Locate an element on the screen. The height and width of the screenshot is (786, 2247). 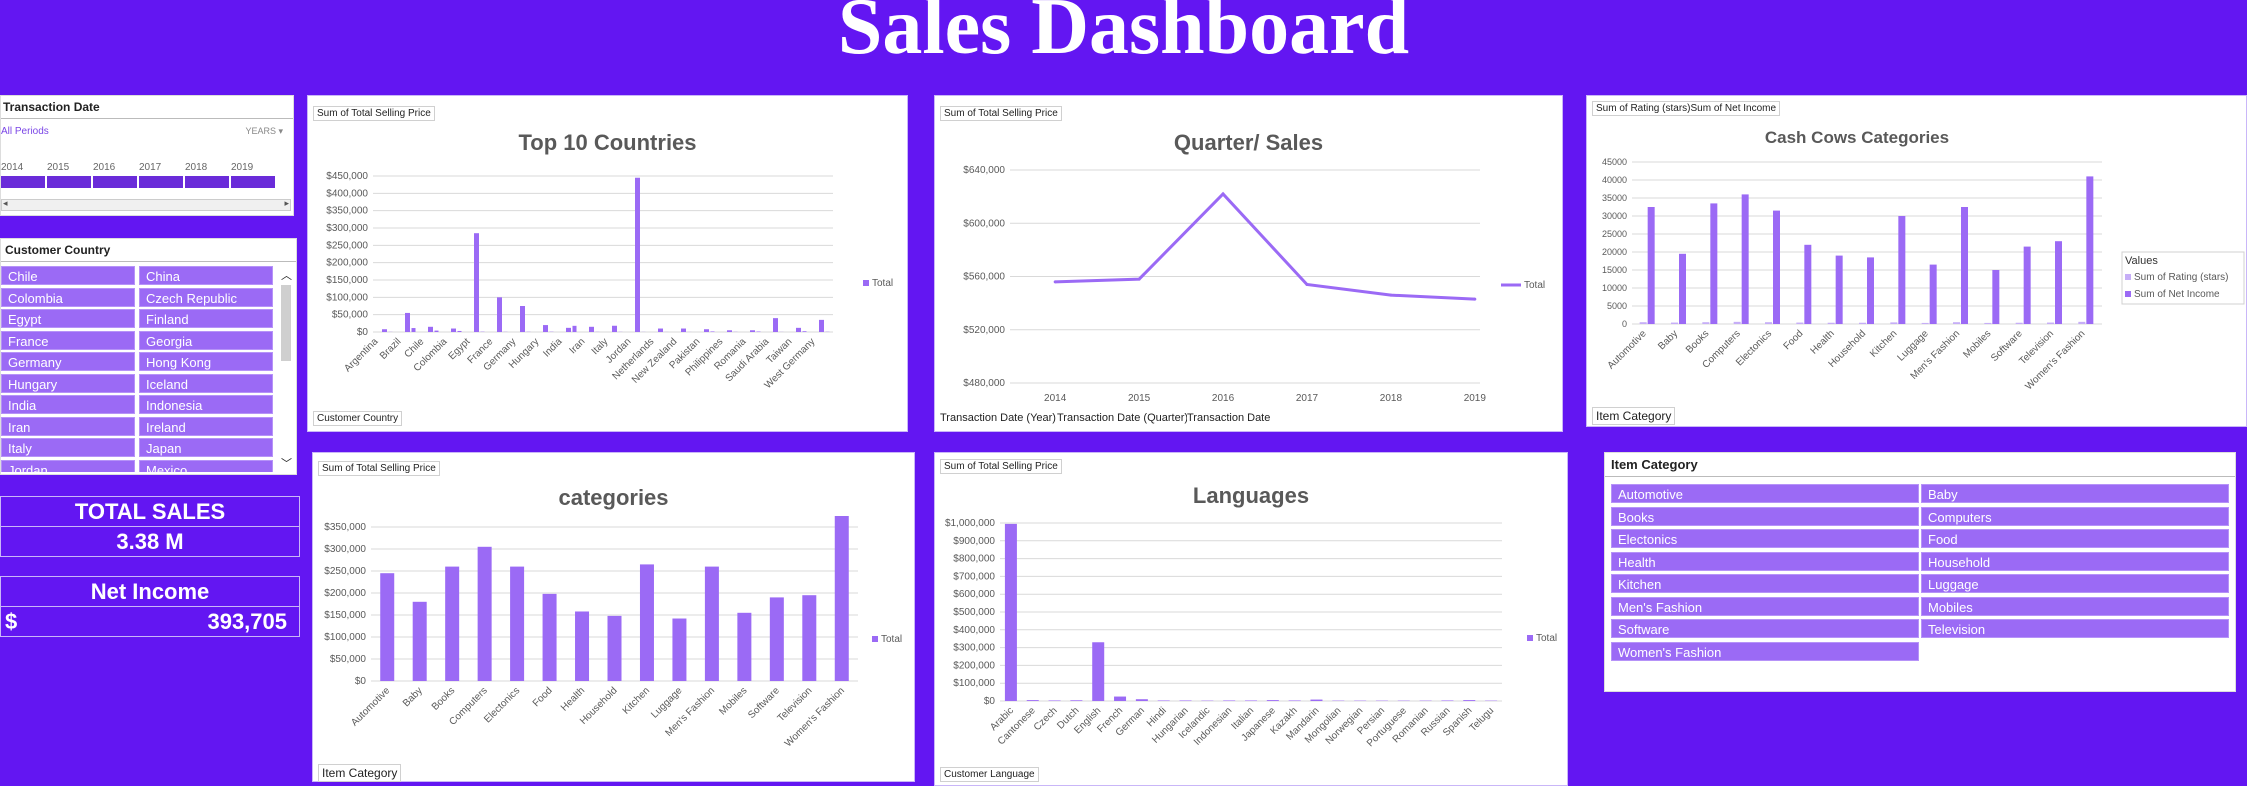
country-tile: Colombia is located at coordinates (68, 297).